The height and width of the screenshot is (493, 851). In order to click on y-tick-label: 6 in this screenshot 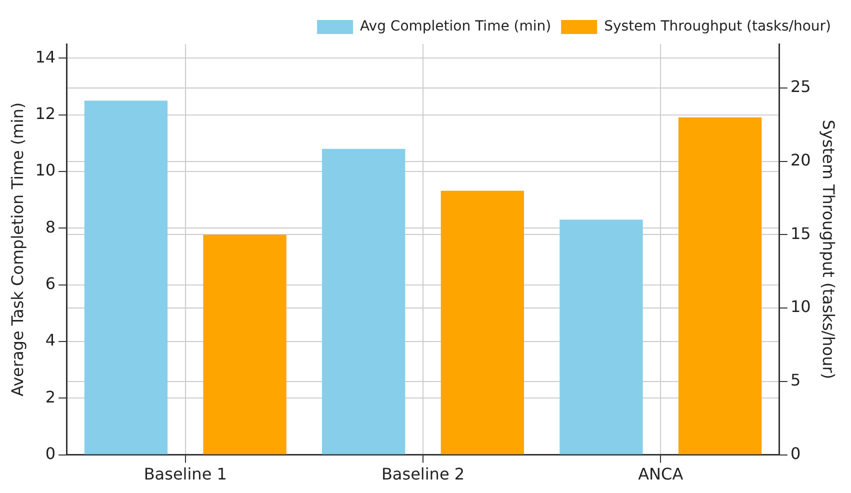, I will do `click(50, 283)`.